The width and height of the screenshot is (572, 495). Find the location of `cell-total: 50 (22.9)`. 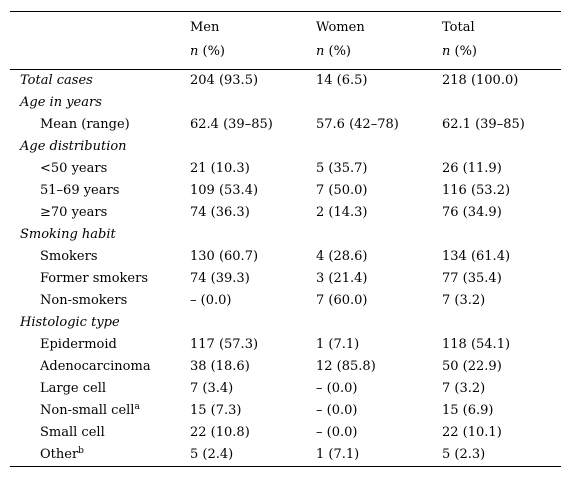

cell-total: 50 (22.9) is located at coordinates (472, 366).